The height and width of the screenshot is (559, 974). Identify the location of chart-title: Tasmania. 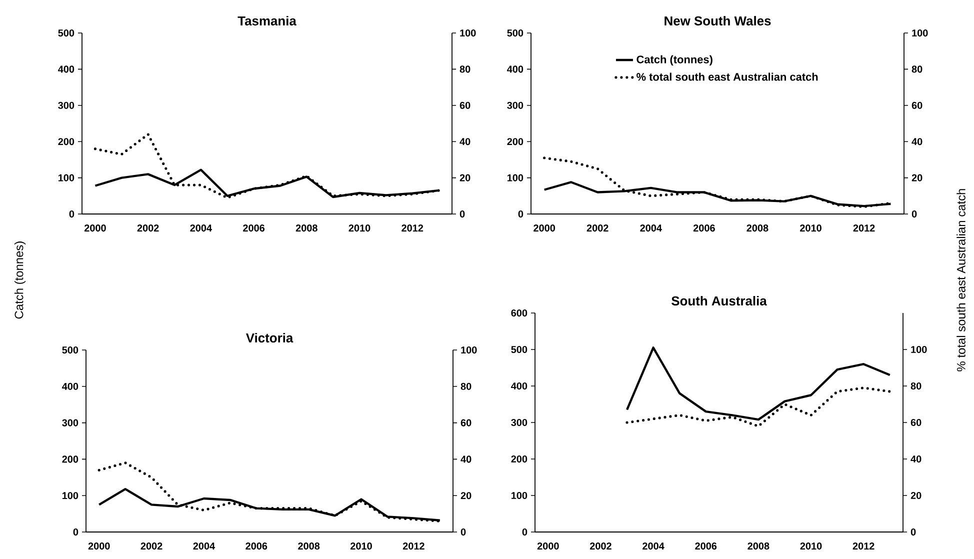
(267, 21).